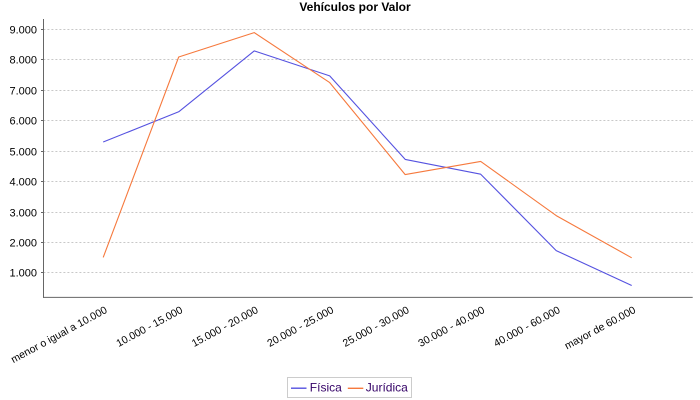  Describe the element at coordinates (23, 60) in the screenshot. I see `svg-text: 8.000` at that location.